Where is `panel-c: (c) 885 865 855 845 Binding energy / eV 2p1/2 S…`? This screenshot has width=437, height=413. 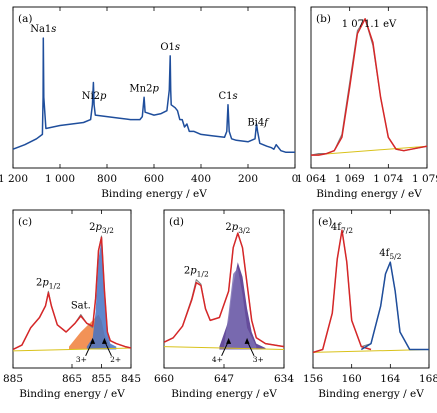
panel-c: (c) 885 865 855 845 Binding energy / eV 2p1/2 S… is located at coordinates (72, 304).